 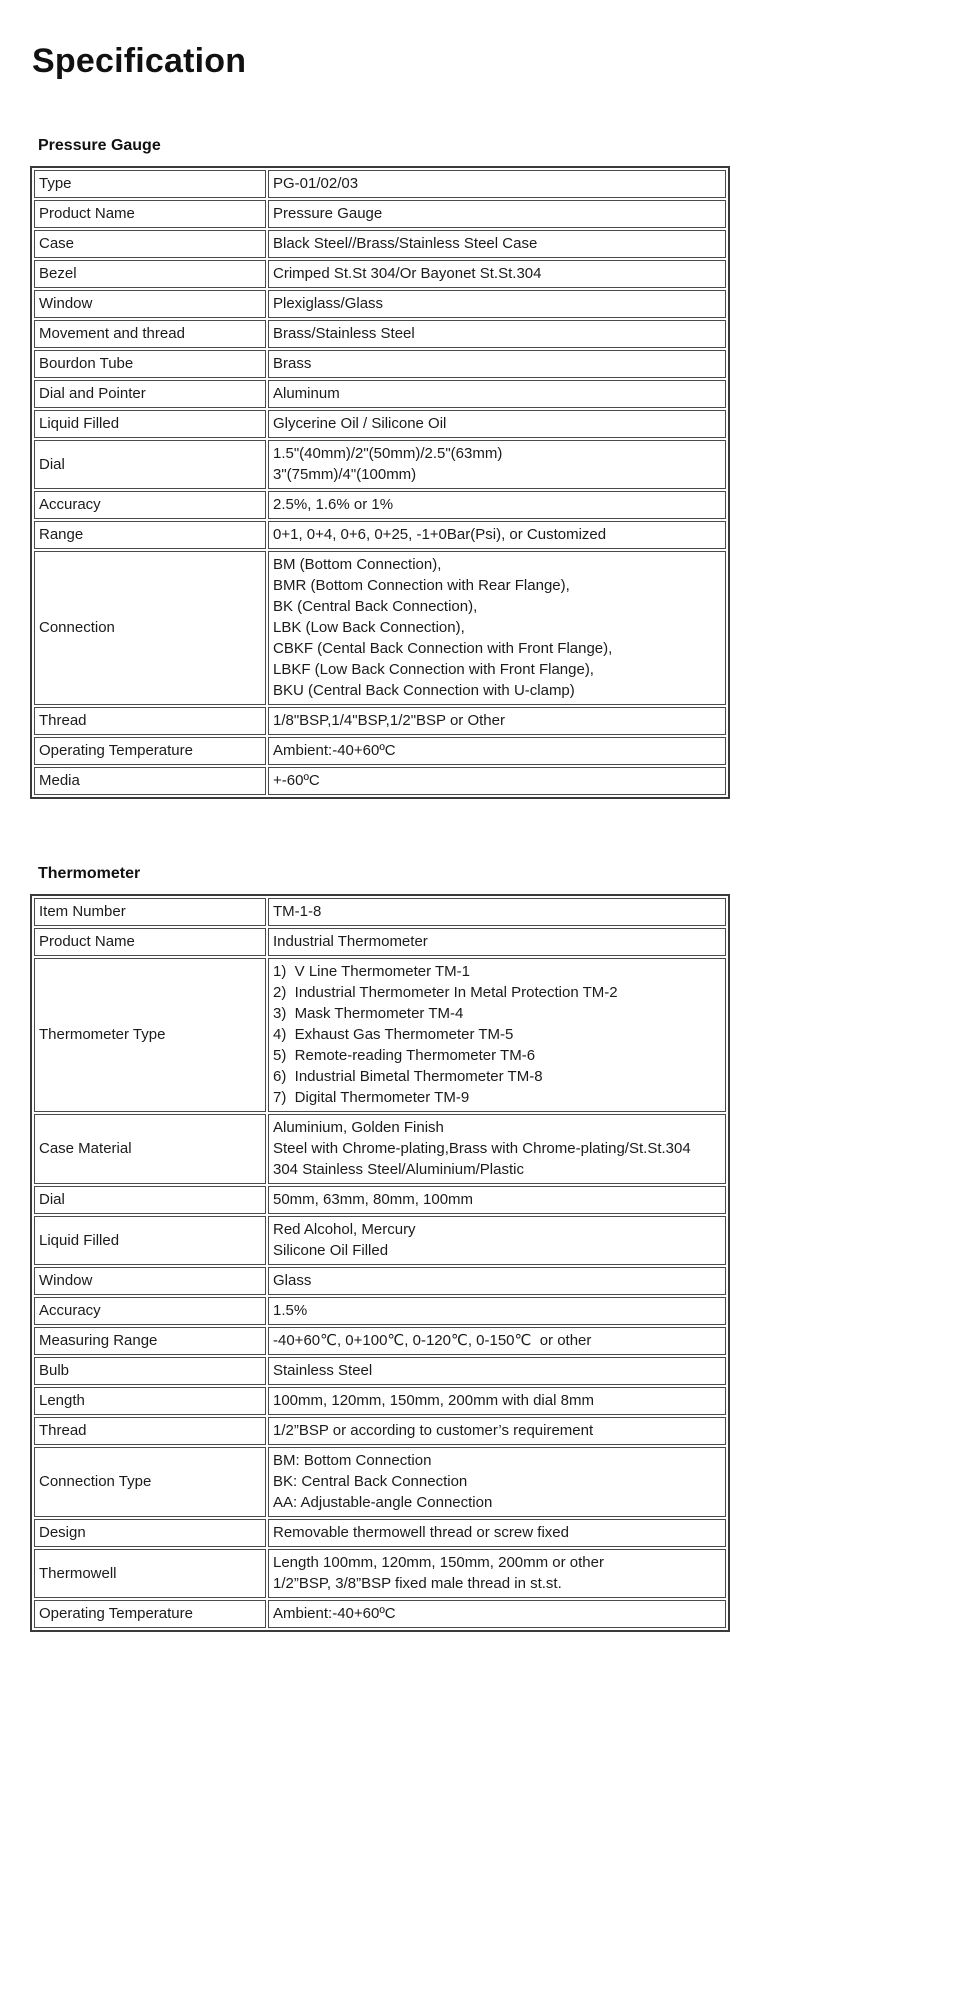 I want to click on spec-value: Industrial Thermometer, so click(x=497, y=942).